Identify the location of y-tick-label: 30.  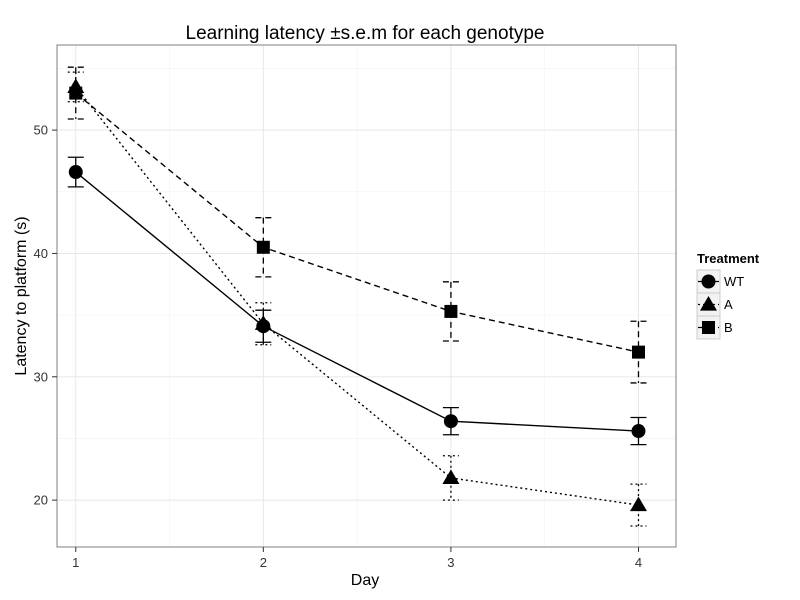
(41, 376).